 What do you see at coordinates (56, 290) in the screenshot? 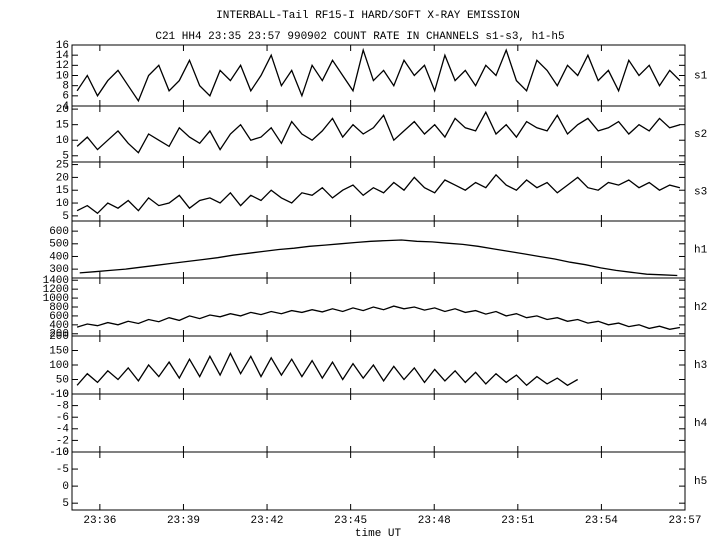
I see `y-tick-label: 1200` at bounding box center [56, 290].